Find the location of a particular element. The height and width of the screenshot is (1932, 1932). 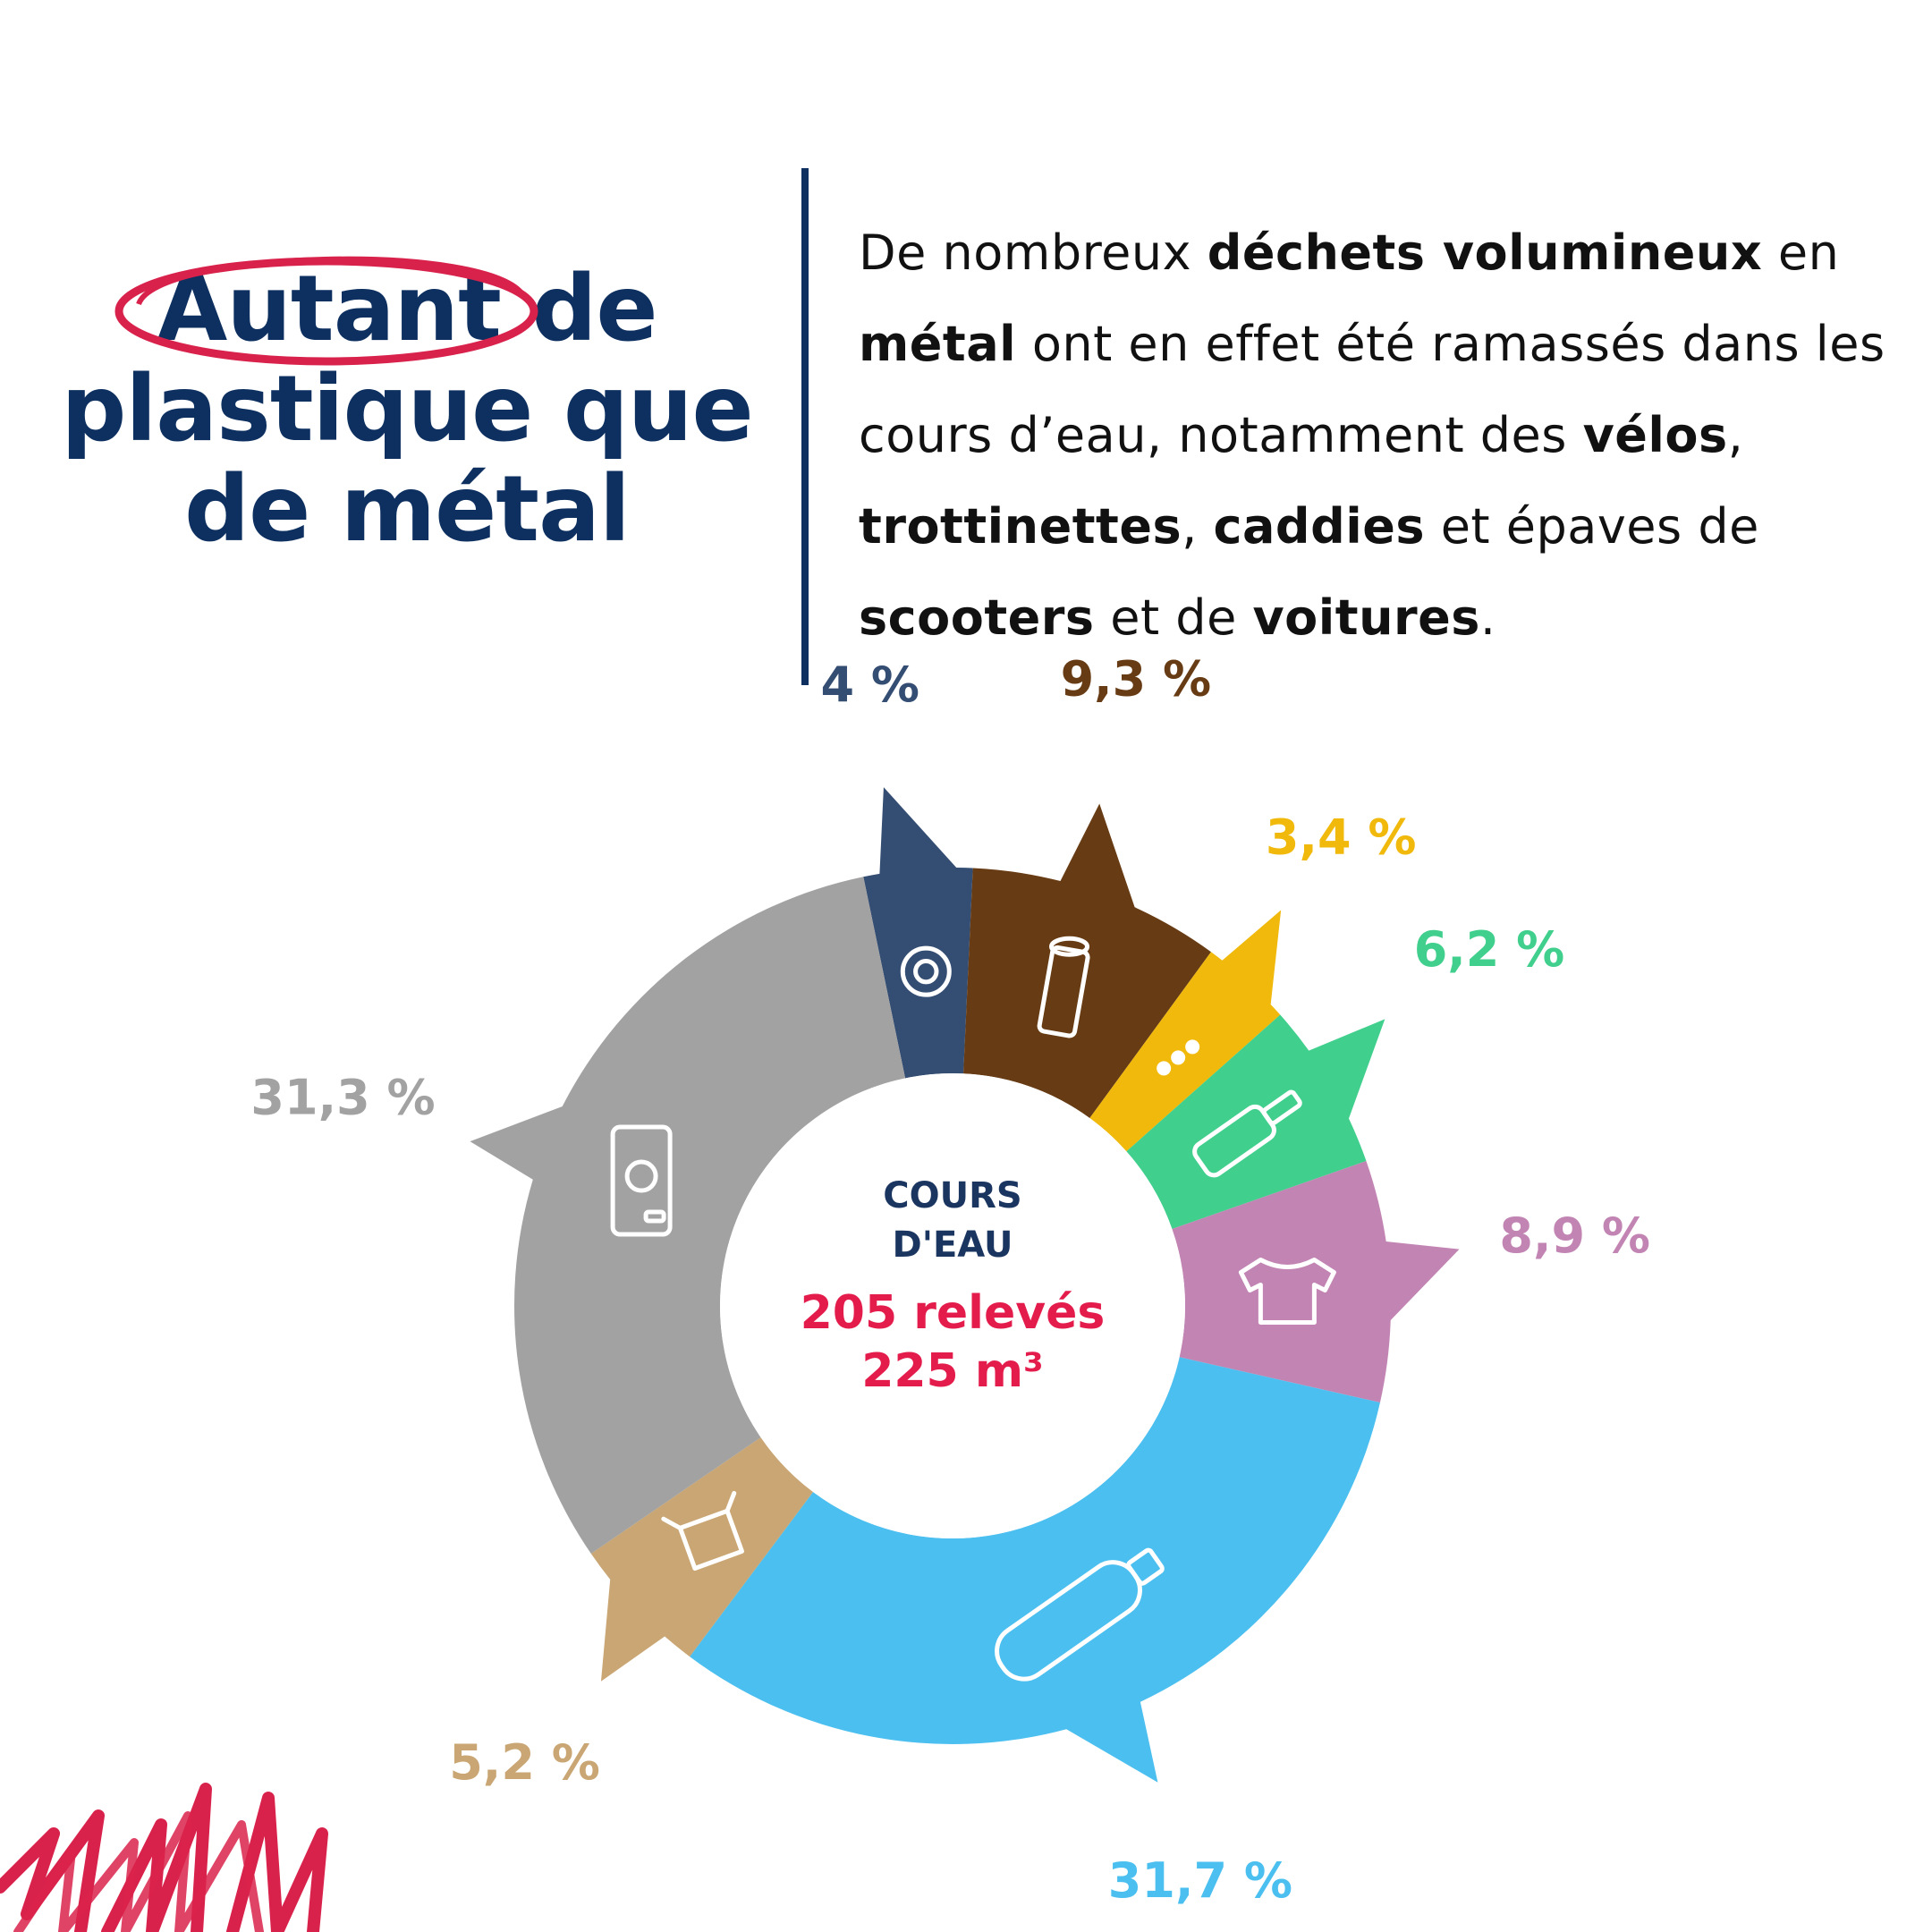

heading-highlight: Autant is located at coordinates (326, 311).